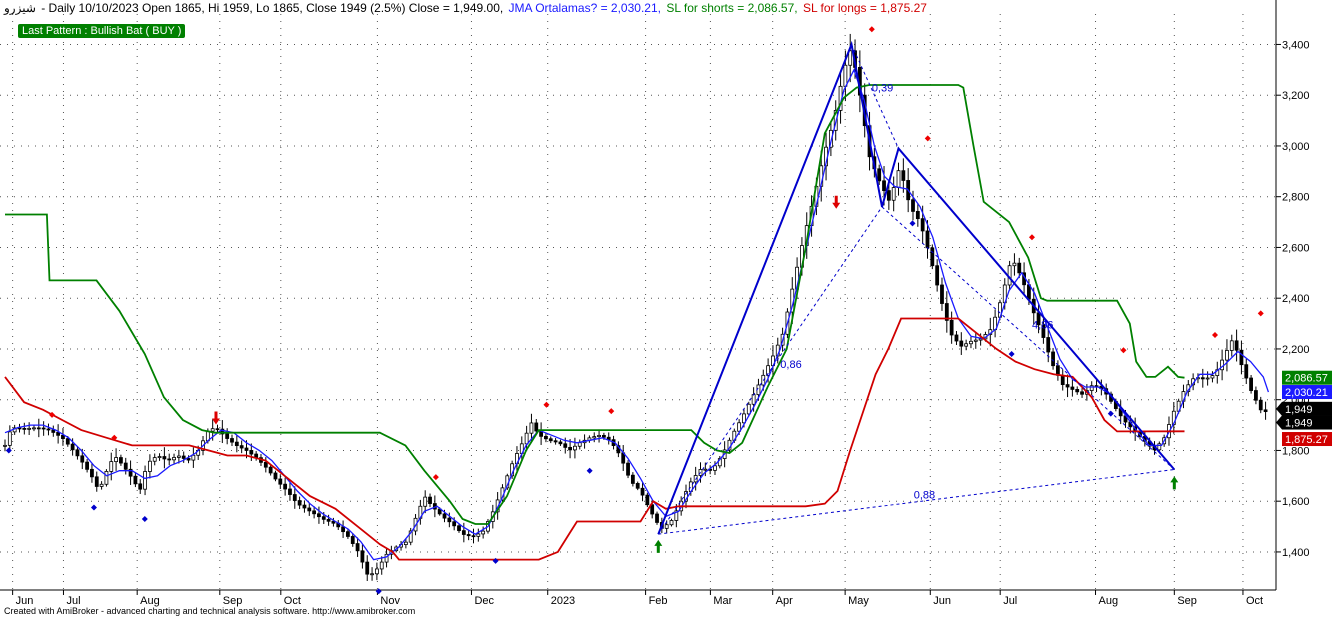  I want to click on pattern-ratio-label: 0,88, so click(924, 496).